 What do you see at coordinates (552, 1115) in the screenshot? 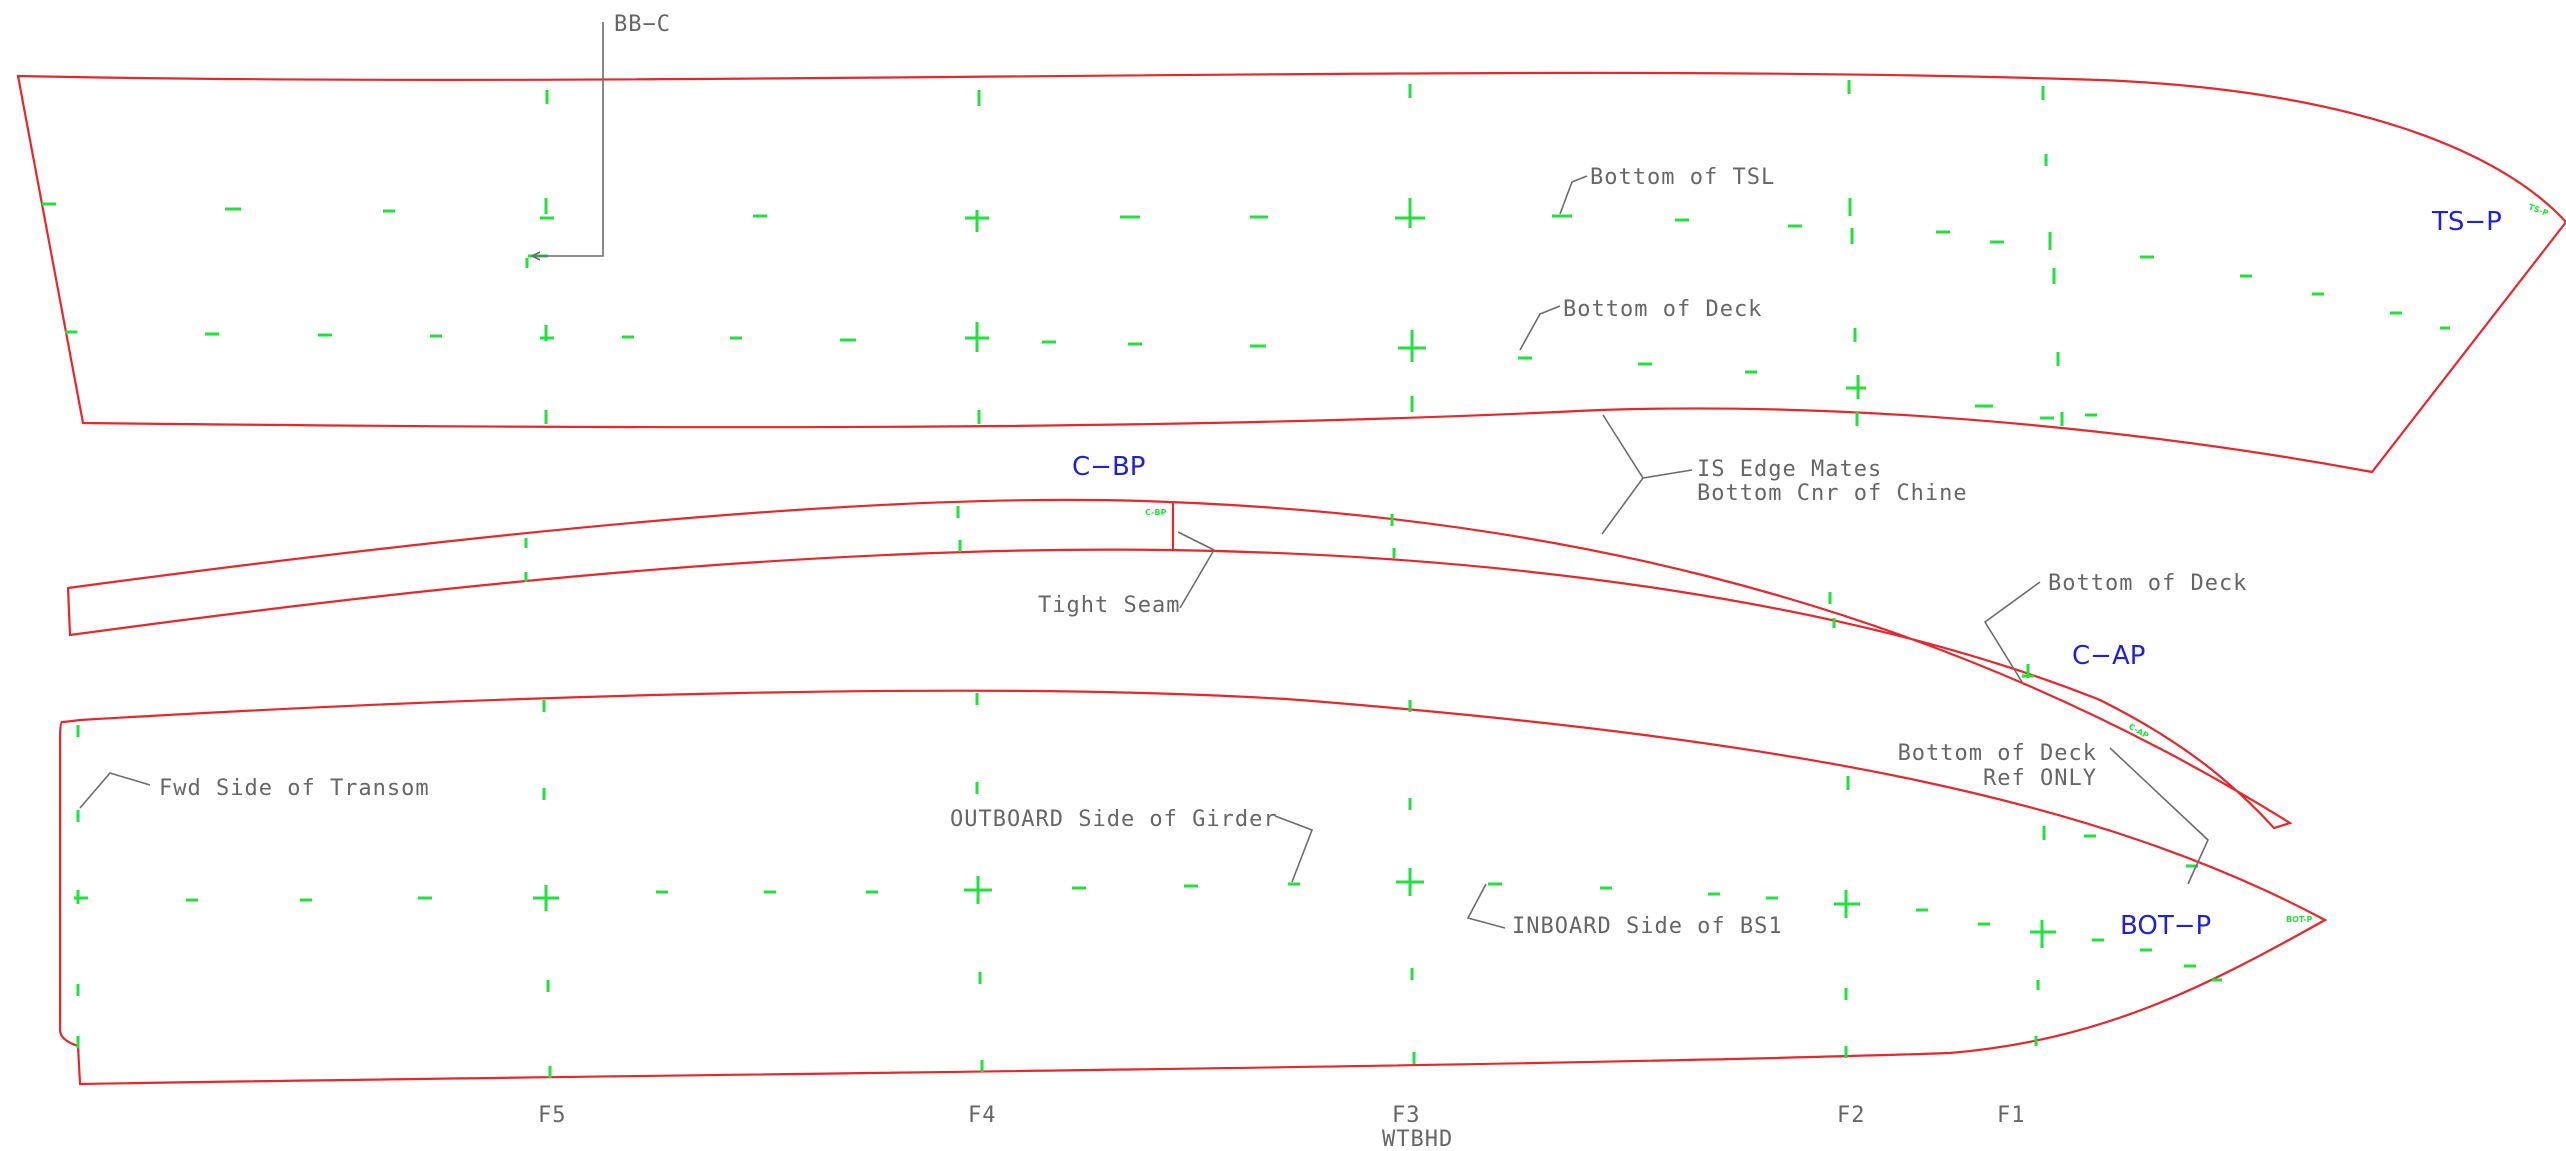
I see `frame-label-f5: F5` at bounding box center [552, 1115].